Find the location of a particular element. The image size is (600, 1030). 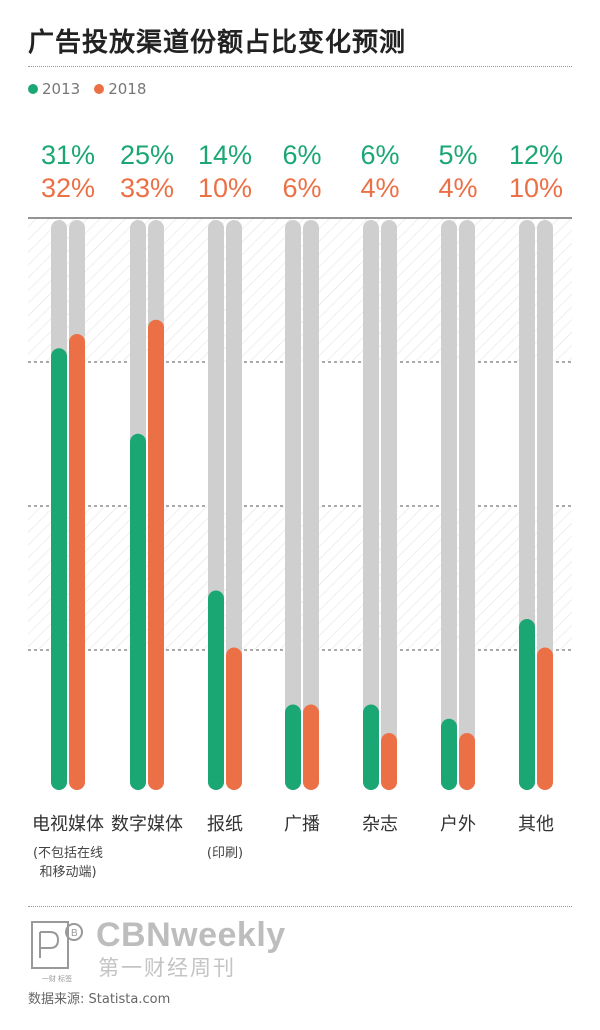

category-note: 和移动端) is located at coordinates (67, 872).